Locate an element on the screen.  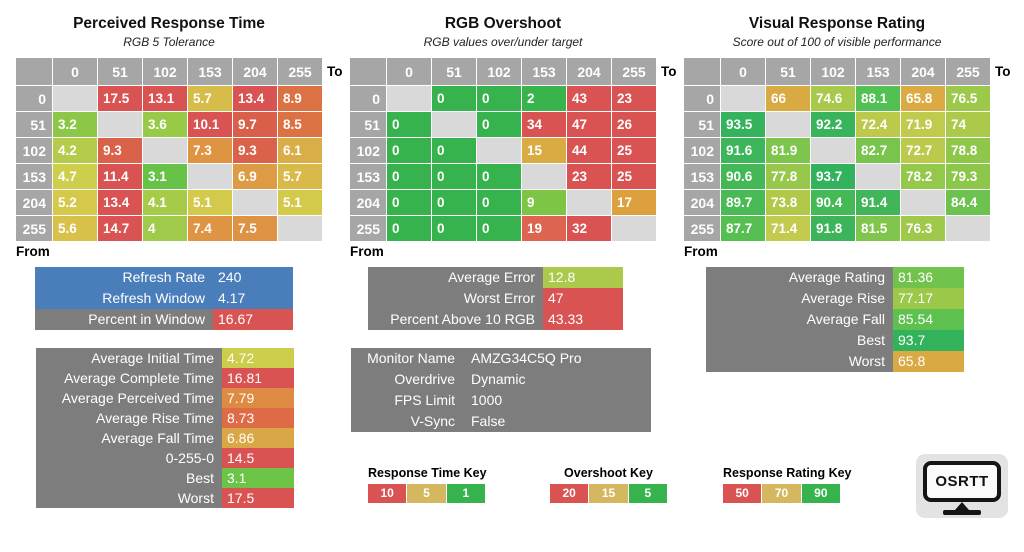
key-swatch-row: 20 15 5 is located at coordinates (608, 493).